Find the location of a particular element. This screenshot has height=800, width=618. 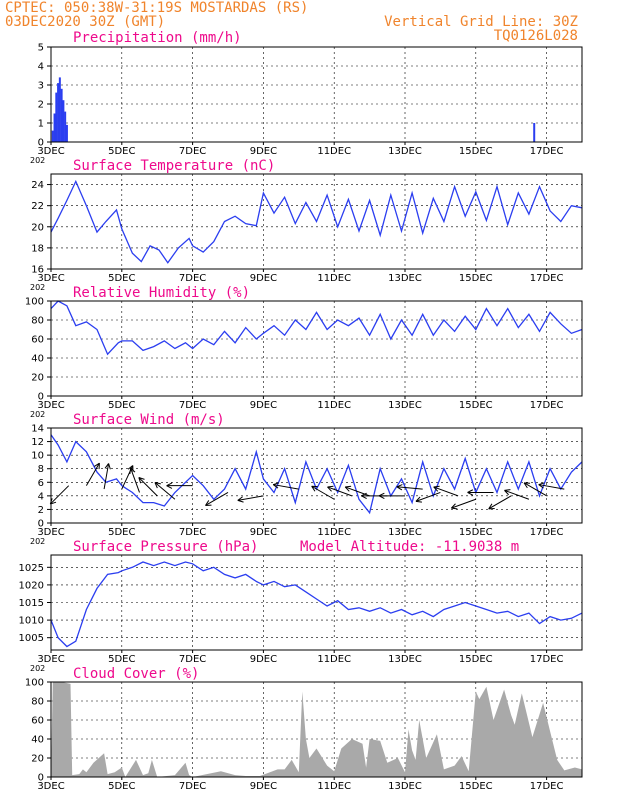

precip-xtick-label: 15DEC is located at coordinates (476, 151).